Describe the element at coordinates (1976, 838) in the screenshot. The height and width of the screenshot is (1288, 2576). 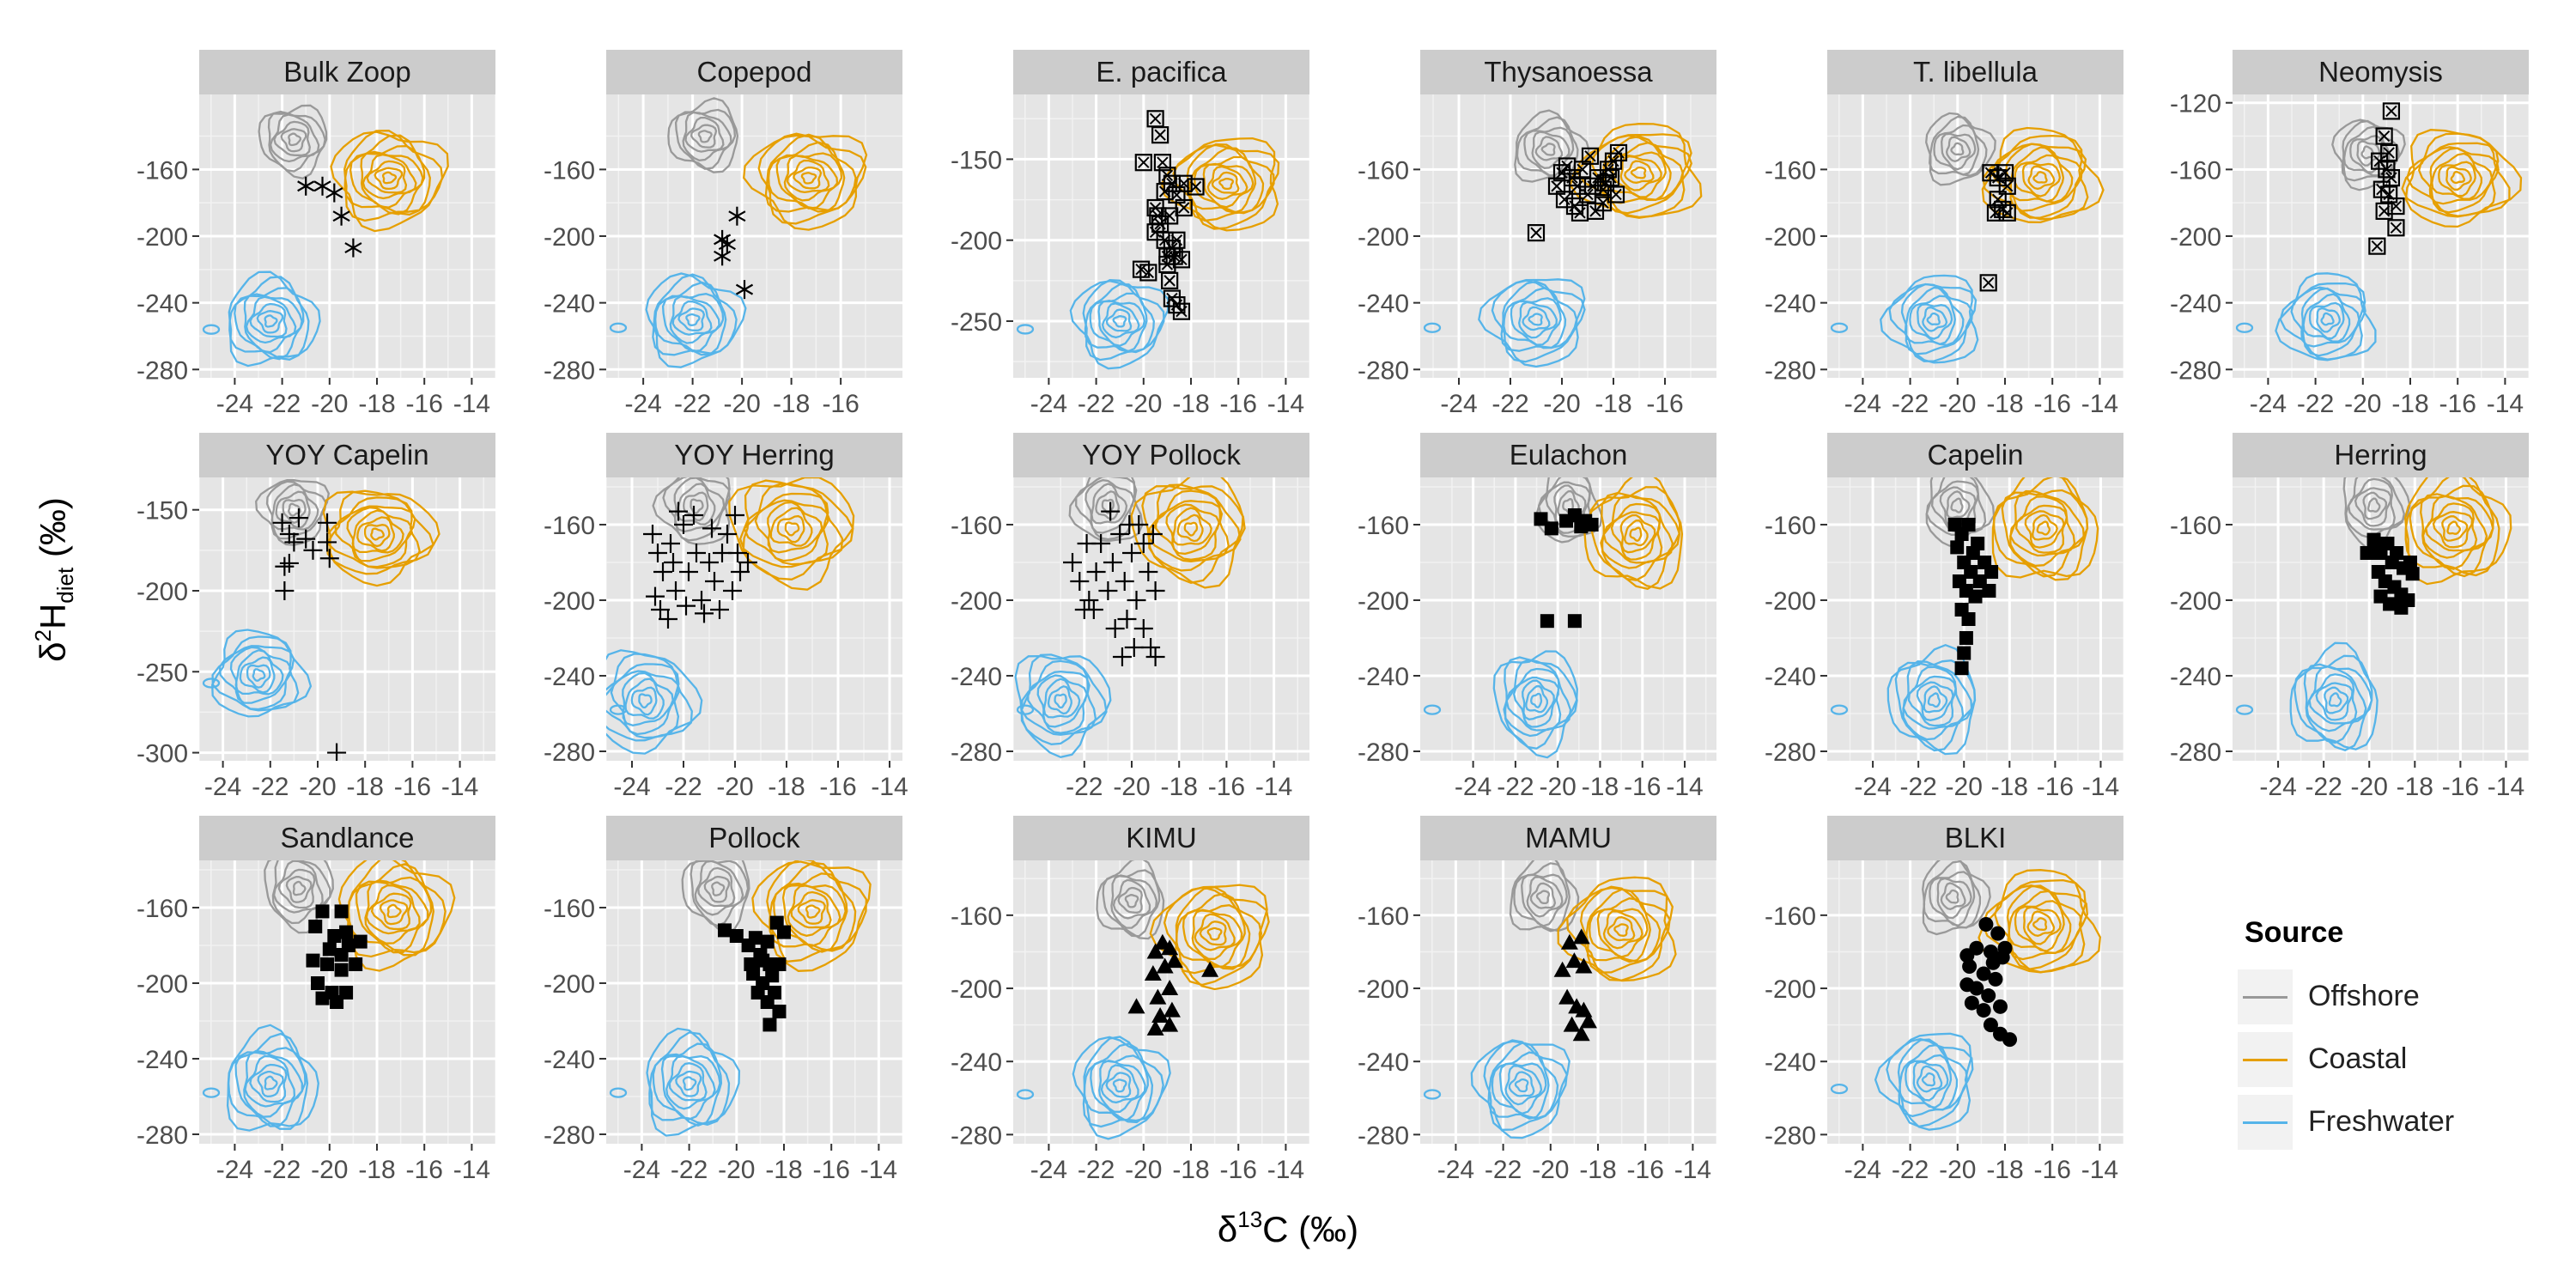
I see `panel-title: BLKI` at that location.